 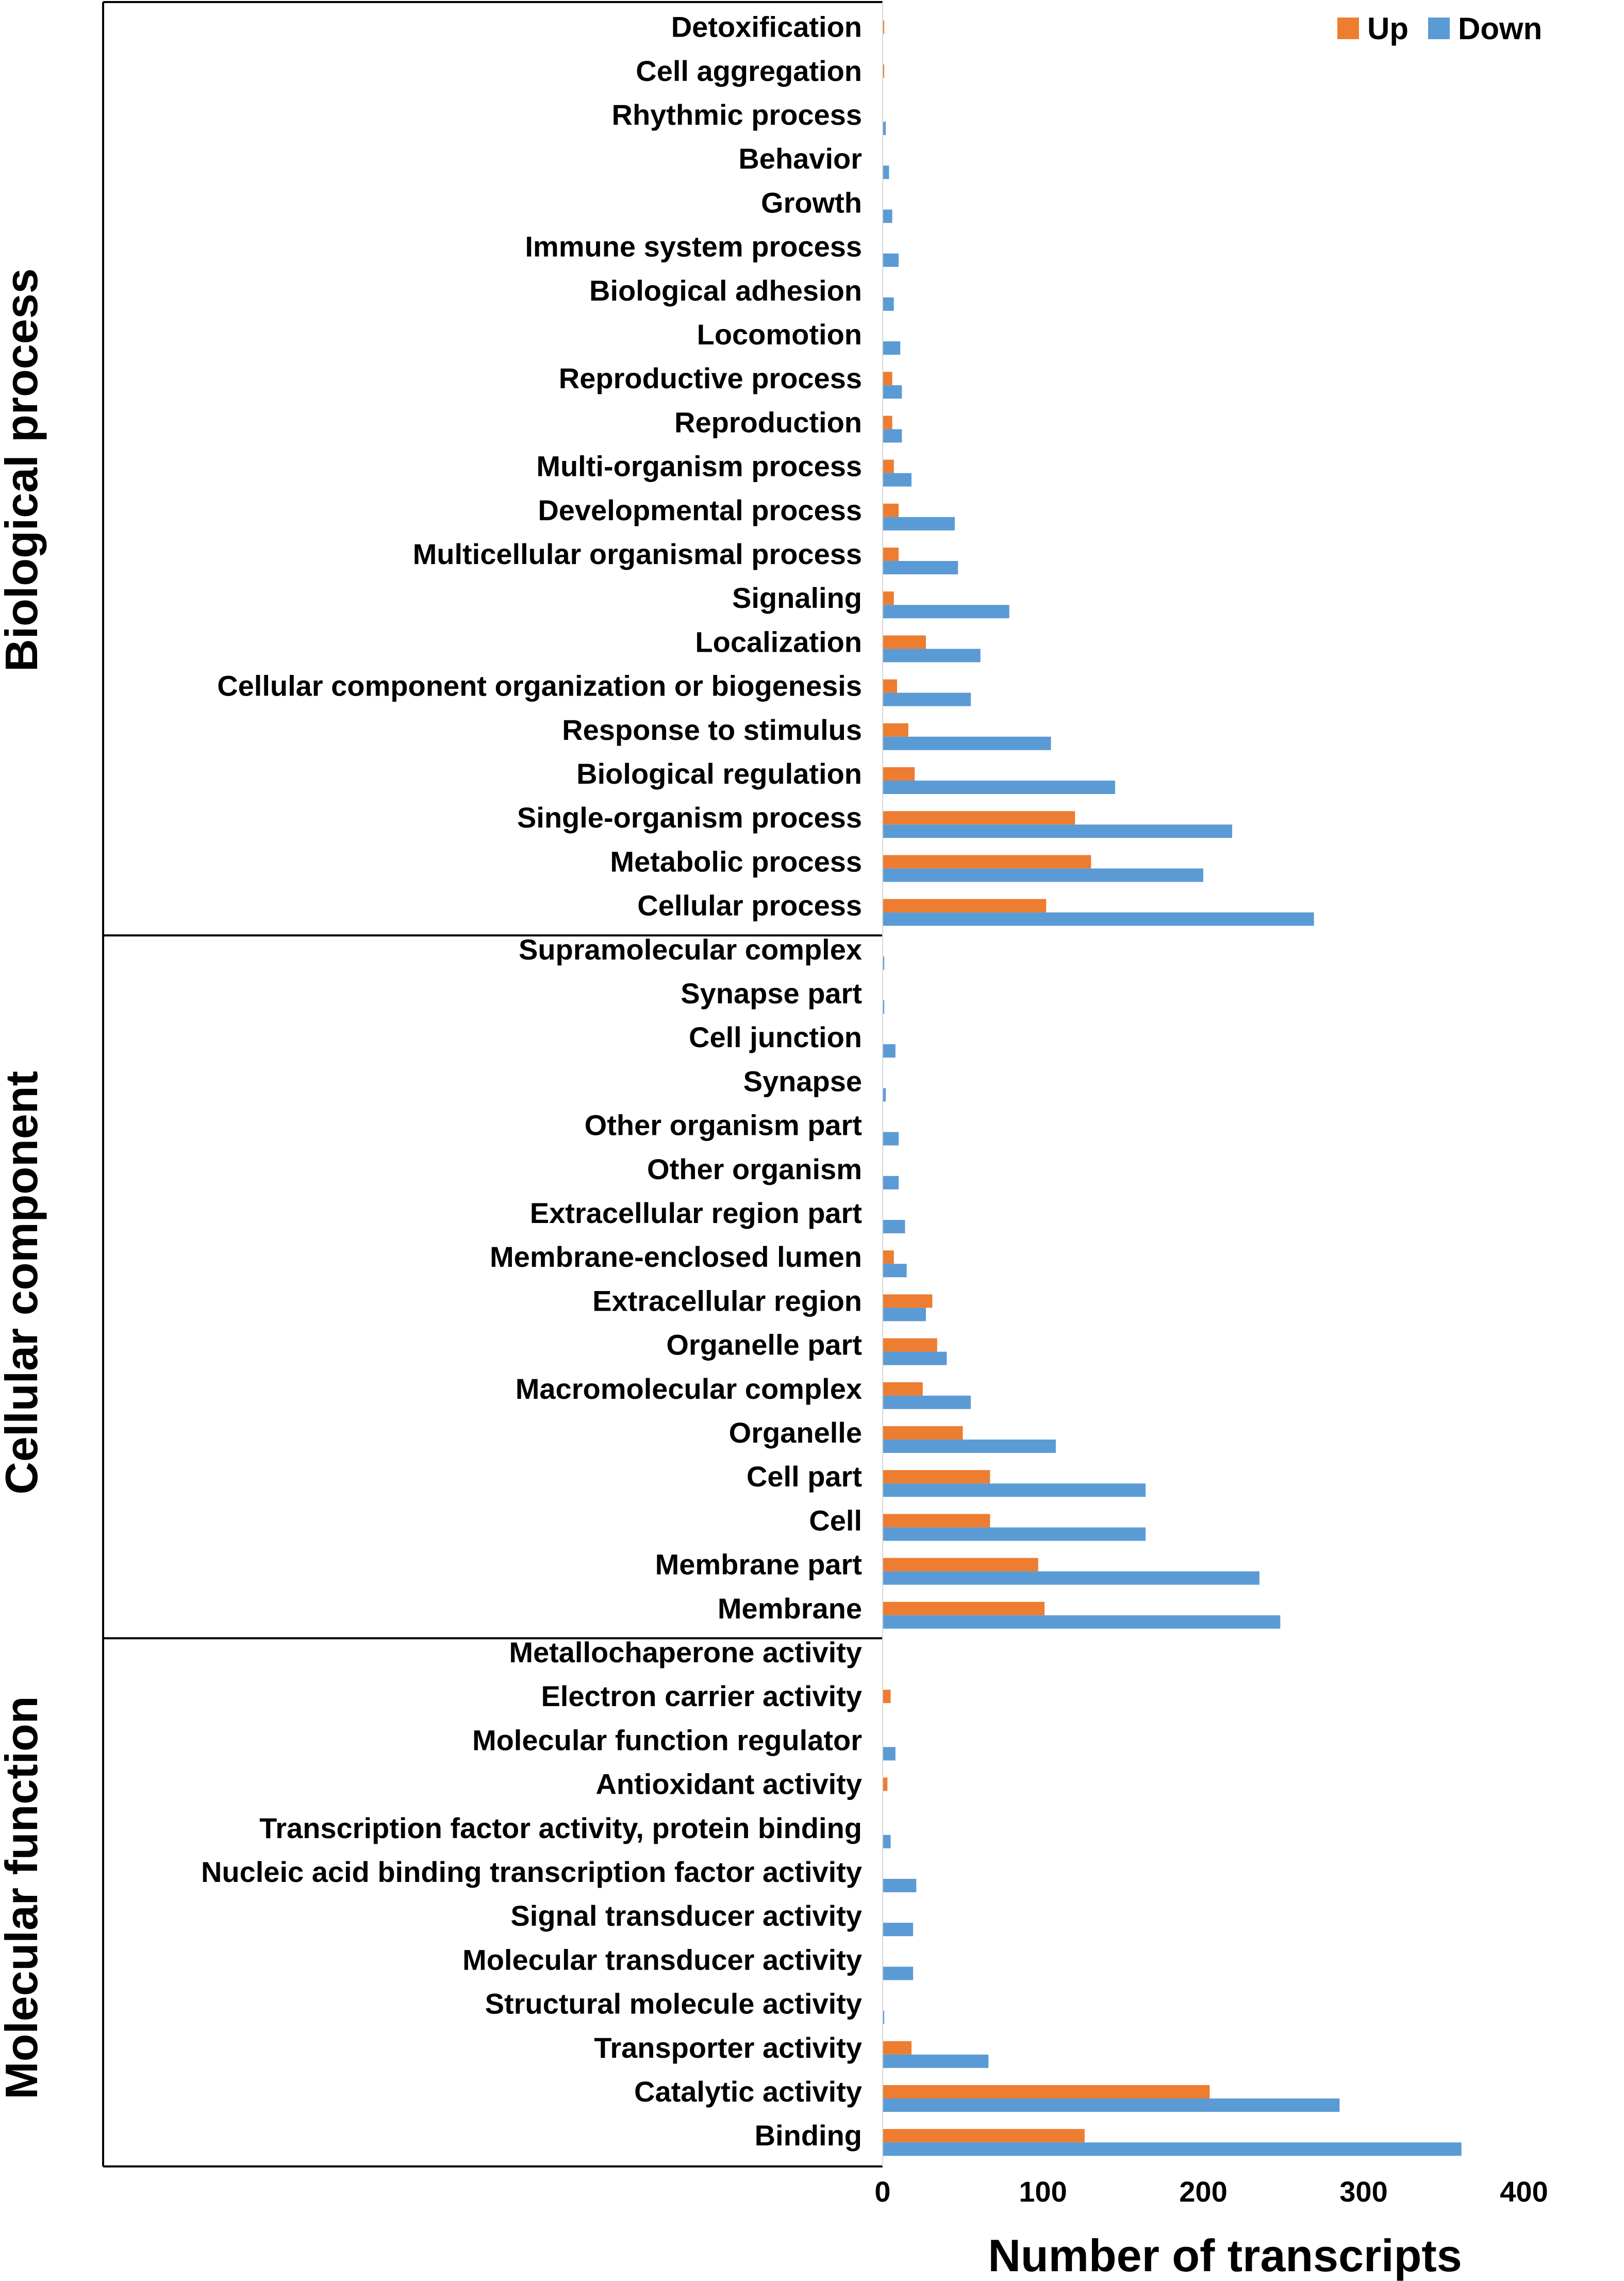 What do you see at coordinates (712, 730) in the screenshot?
I see `category-label: Response to stimulus` at bounding box center [712, 730].